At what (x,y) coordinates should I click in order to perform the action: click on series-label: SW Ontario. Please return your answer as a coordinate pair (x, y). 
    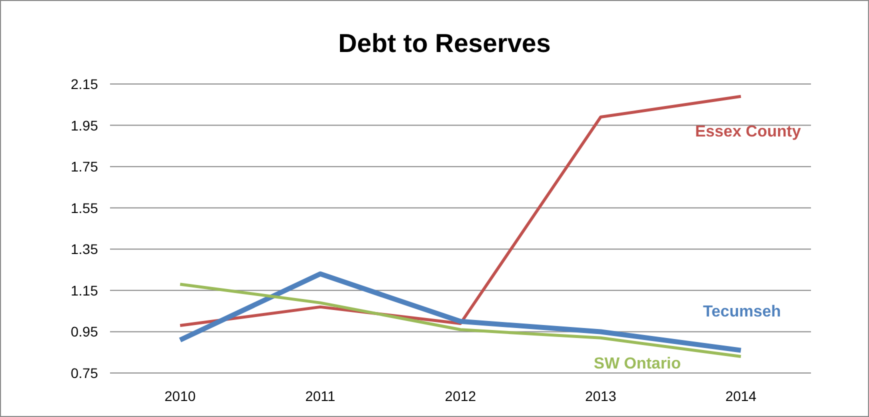
    Looking at the image, I should click on (638, 363).